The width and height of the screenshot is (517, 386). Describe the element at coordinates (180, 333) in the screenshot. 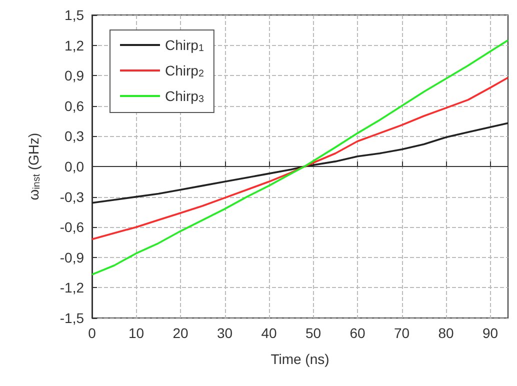

I see `x-tick-label: 20` at that location.